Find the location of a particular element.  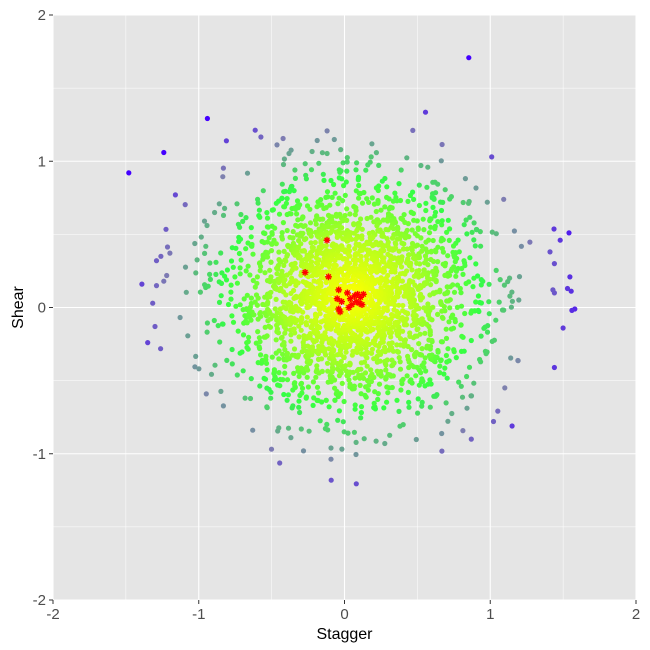

y-axis-title: Shear is located at coordinates (18, 306).